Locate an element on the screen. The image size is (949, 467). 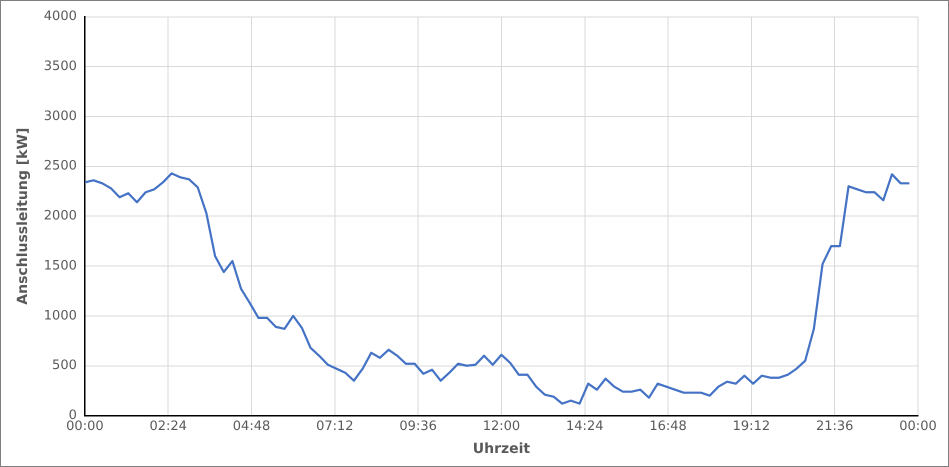
y-tick-label: 3000 is located at coordinates (60, 116).